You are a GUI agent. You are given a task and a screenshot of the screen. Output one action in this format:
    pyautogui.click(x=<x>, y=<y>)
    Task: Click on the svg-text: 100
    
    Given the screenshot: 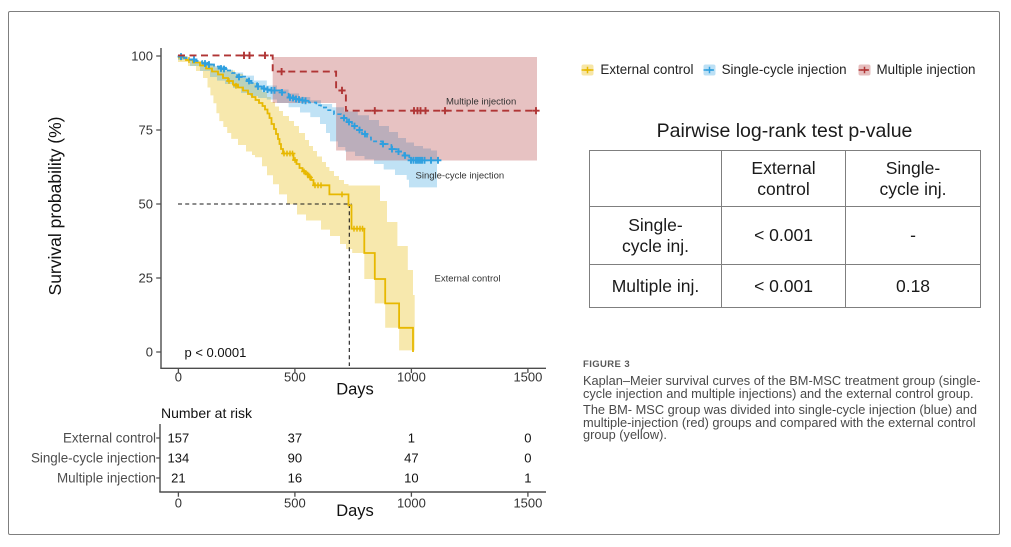 What is the action you would take?
    pyautogui.click(x=142, y=56)
    